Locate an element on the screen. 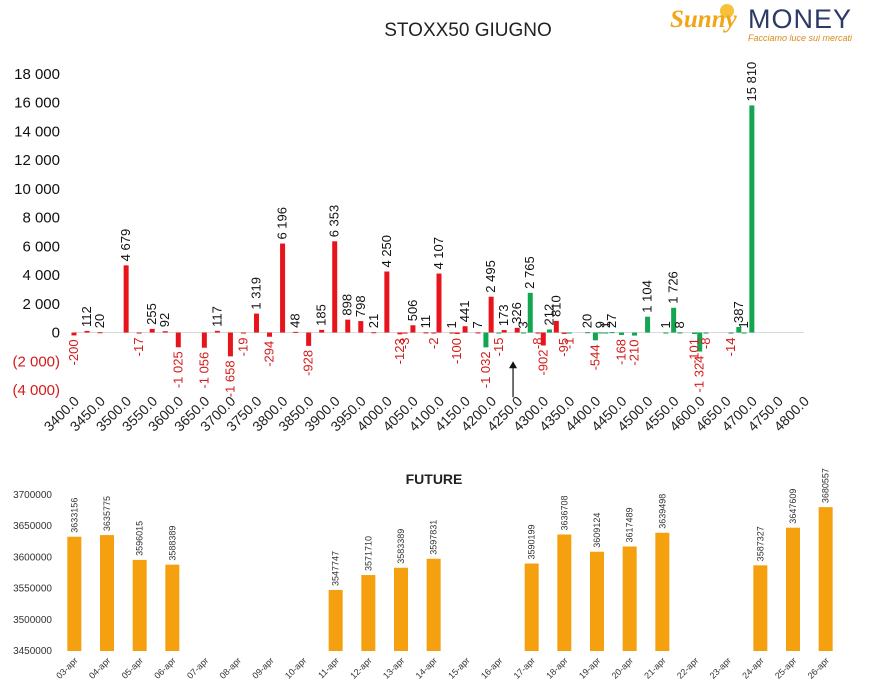 The height and width of the screenshot is (699, 878). future-x-tick-label: 18-apr is located at coordinates (556, 667).